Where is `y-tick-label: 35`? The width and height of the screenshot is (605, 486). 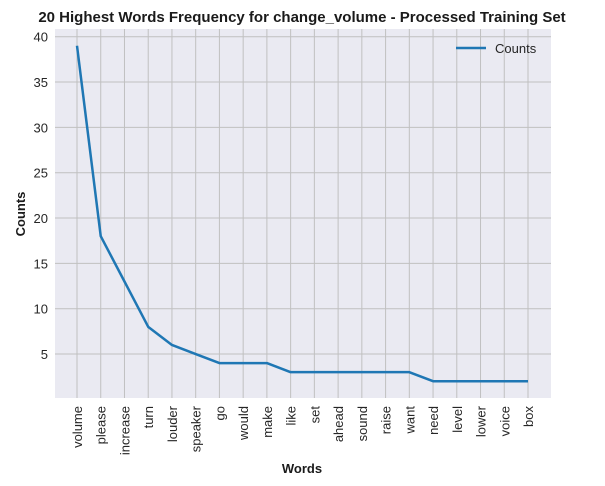 y-tick-label: 35 is located at coordinates (41, 82).